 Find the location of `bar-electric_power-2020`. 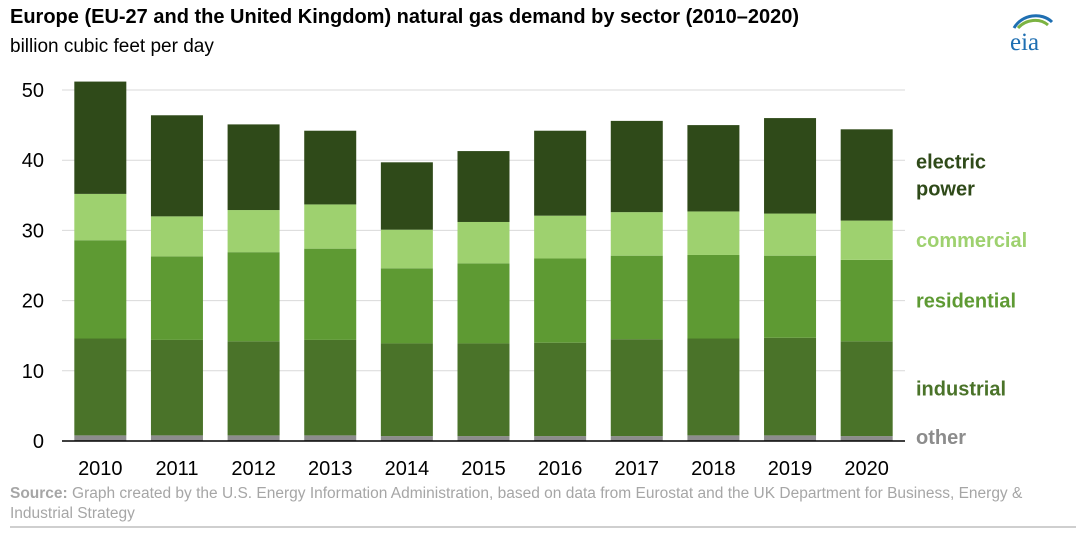

bar-electric_power-2020 is located at coordinates (866, 175).